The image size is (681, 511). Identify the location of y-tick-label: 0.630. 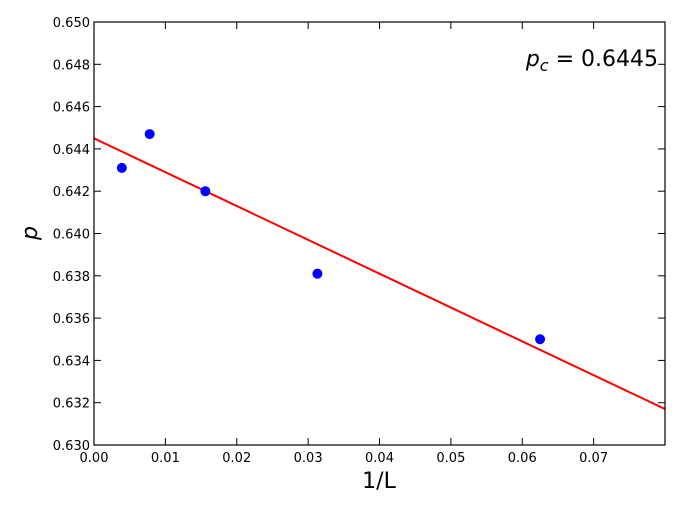
(71, 446).